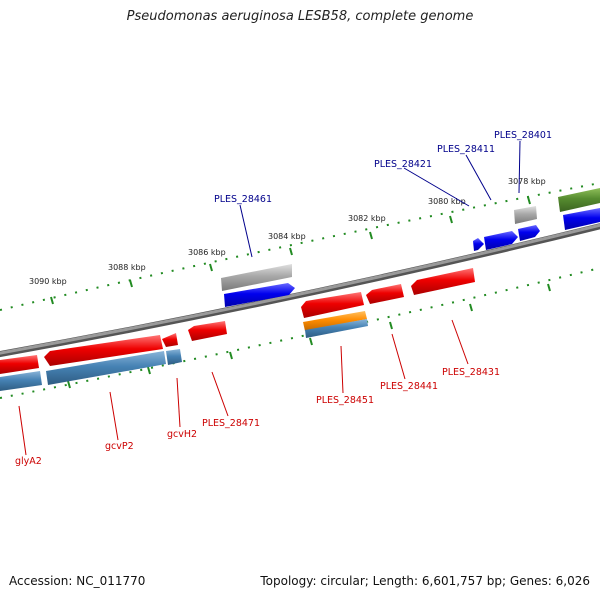  I want to click on gene-label: PLES_28451, so click(345, 400).